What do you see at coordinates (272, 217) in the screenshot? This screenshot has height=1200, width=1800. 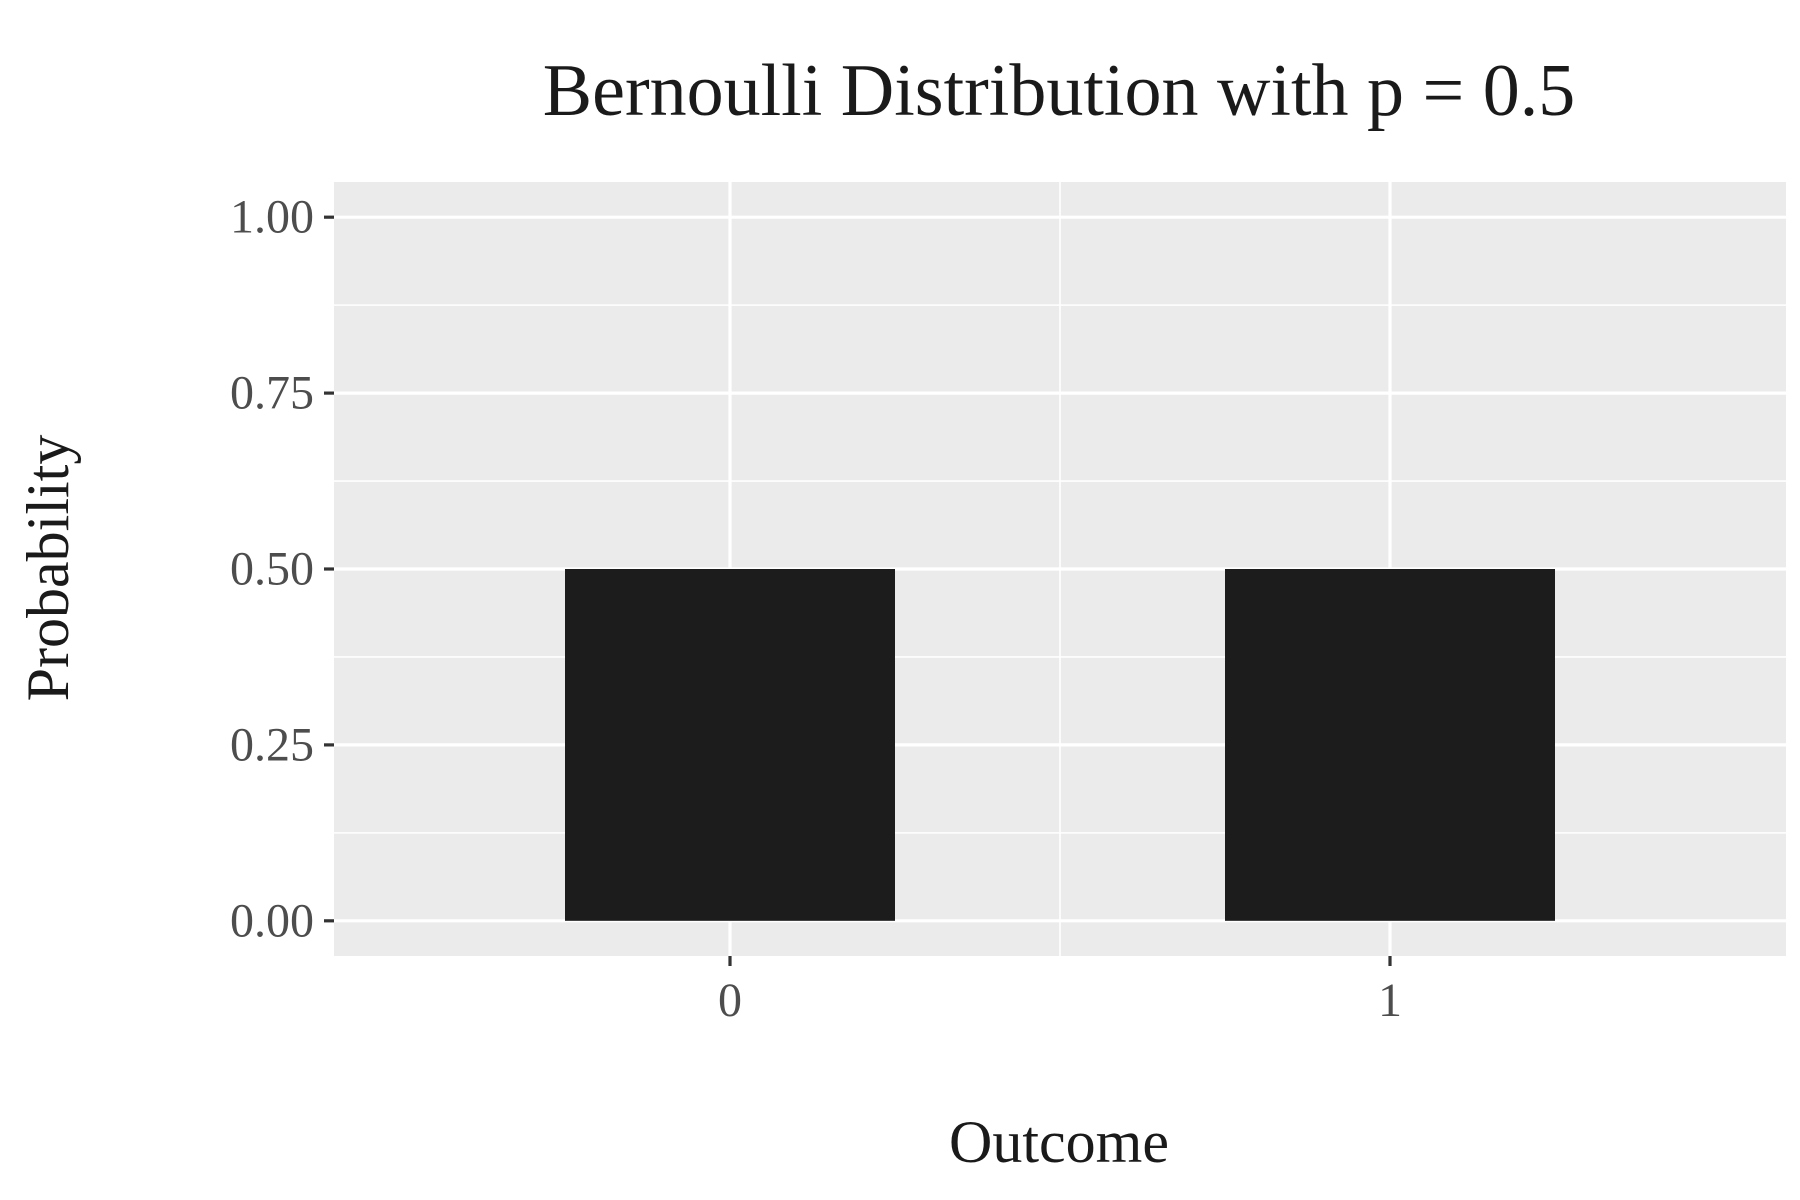 I see `y-tick-label: 1.00` at bounding box center [272, 217].